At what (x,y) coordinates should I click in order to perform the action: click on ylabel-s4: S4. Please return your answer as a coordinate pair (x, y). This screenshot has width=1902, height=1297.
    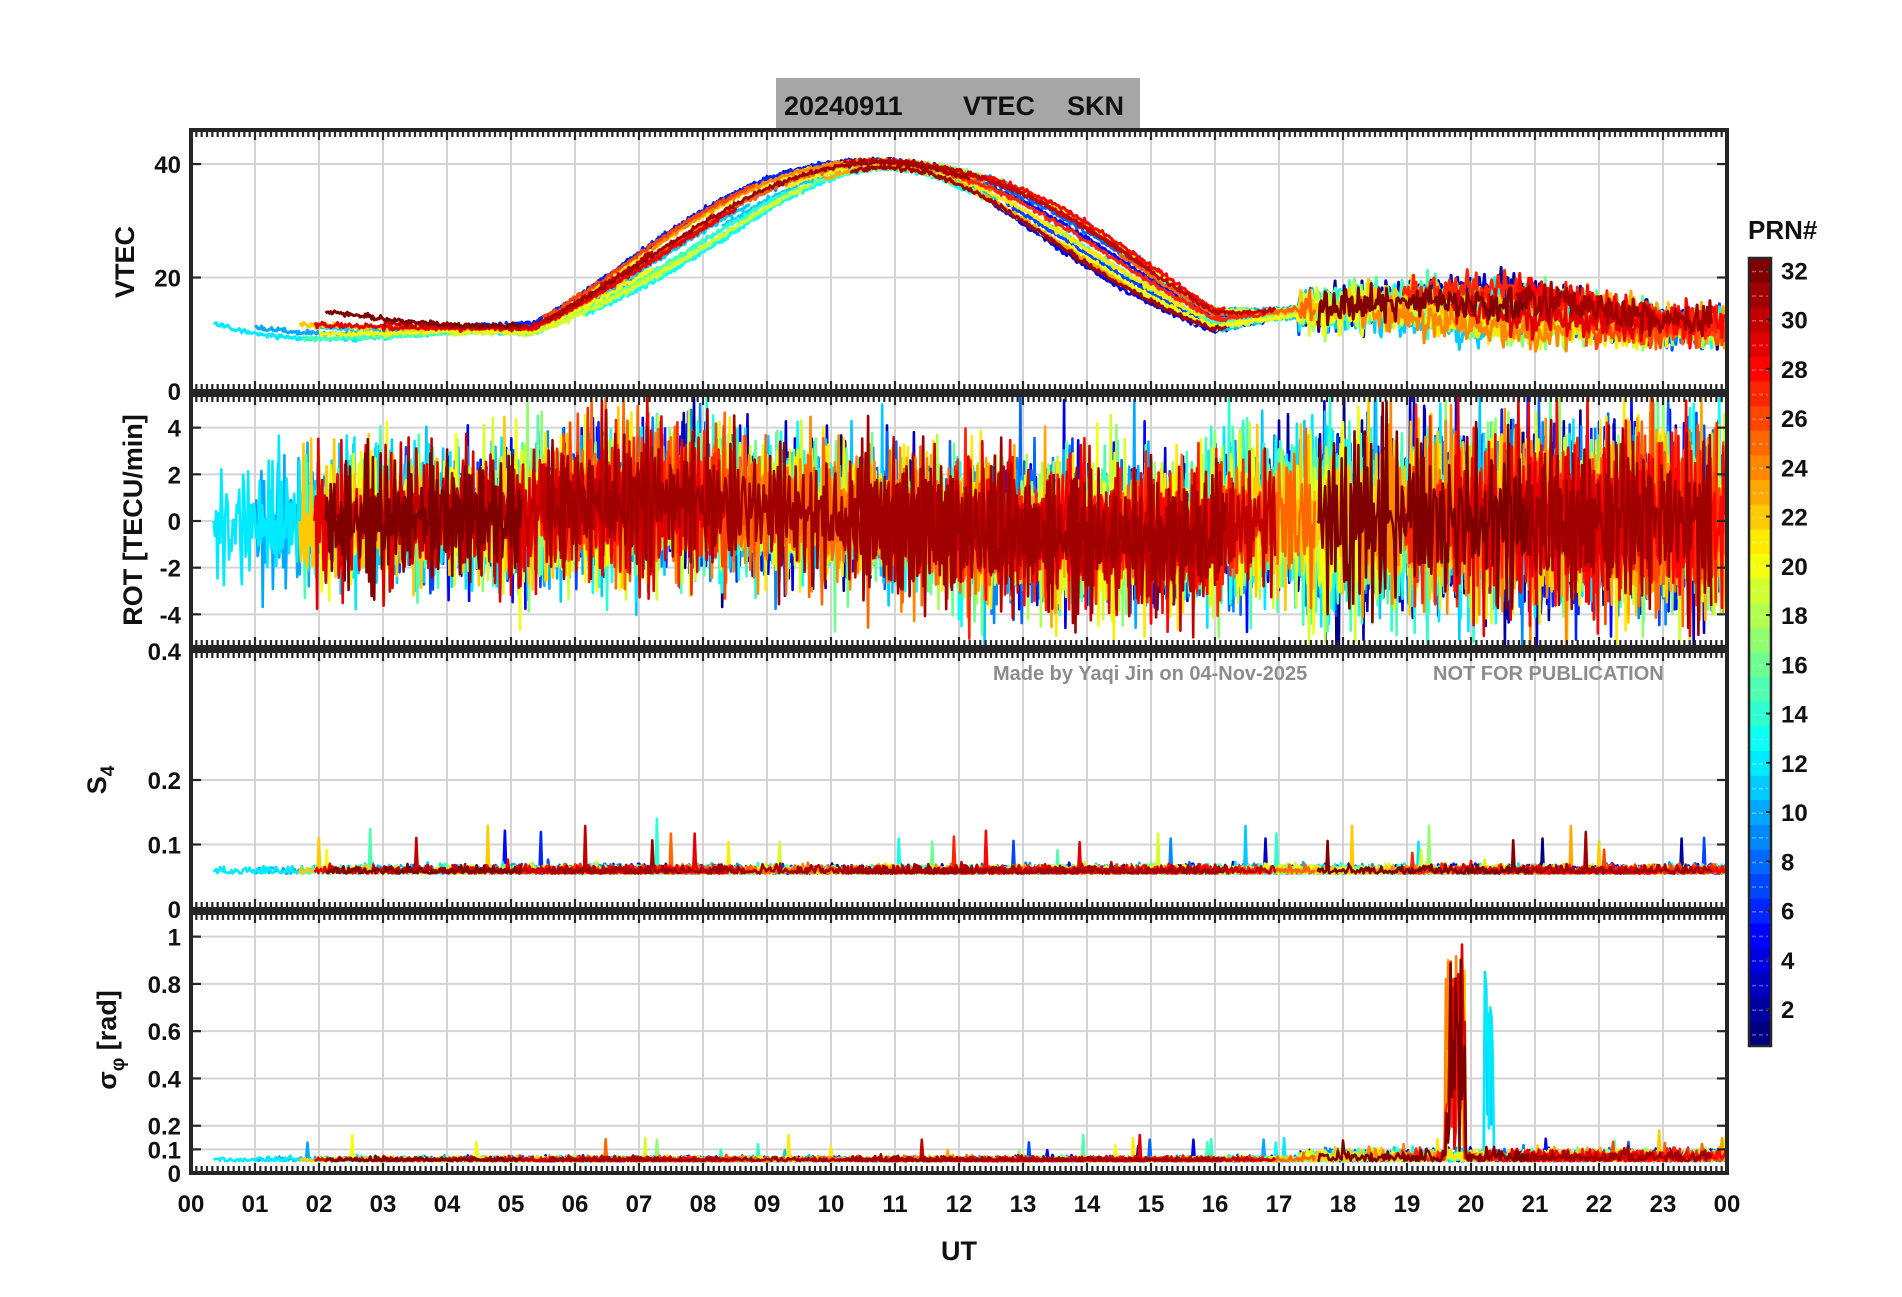
    Looking at the image, I should click on (100, 779).